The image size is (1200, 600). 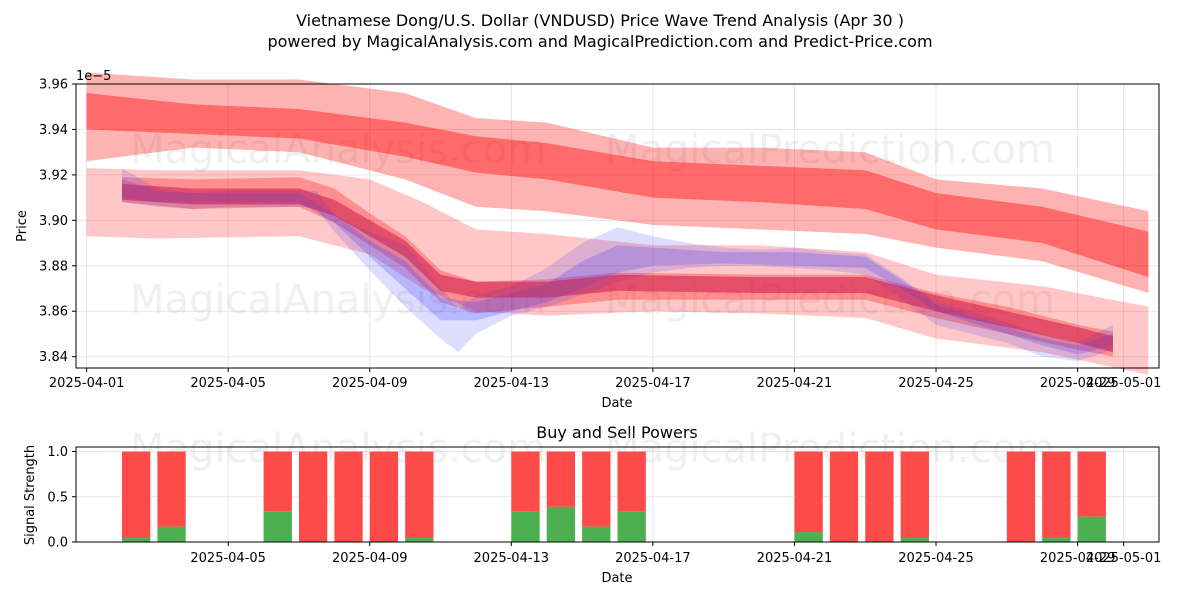 What do you see at coordinates (616, 578) in the screenshot?
I see `buy-sell-x-axis-label: Date` at bounding box center [616, 578].